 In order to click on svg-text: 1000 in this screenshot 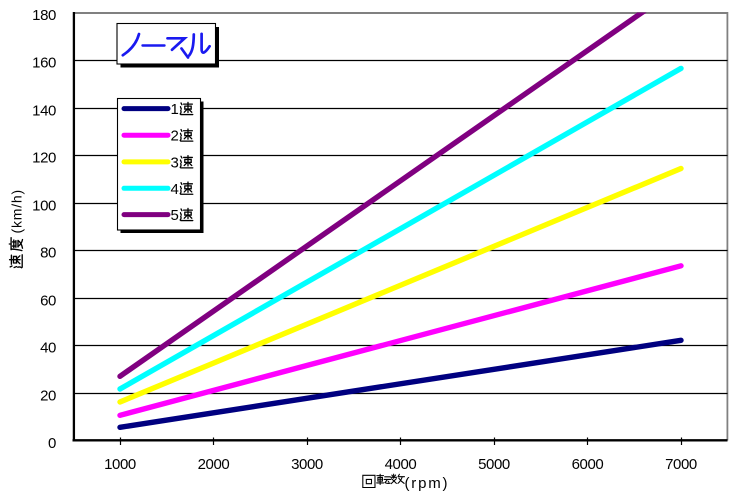, I will do `click(120, 464)`.